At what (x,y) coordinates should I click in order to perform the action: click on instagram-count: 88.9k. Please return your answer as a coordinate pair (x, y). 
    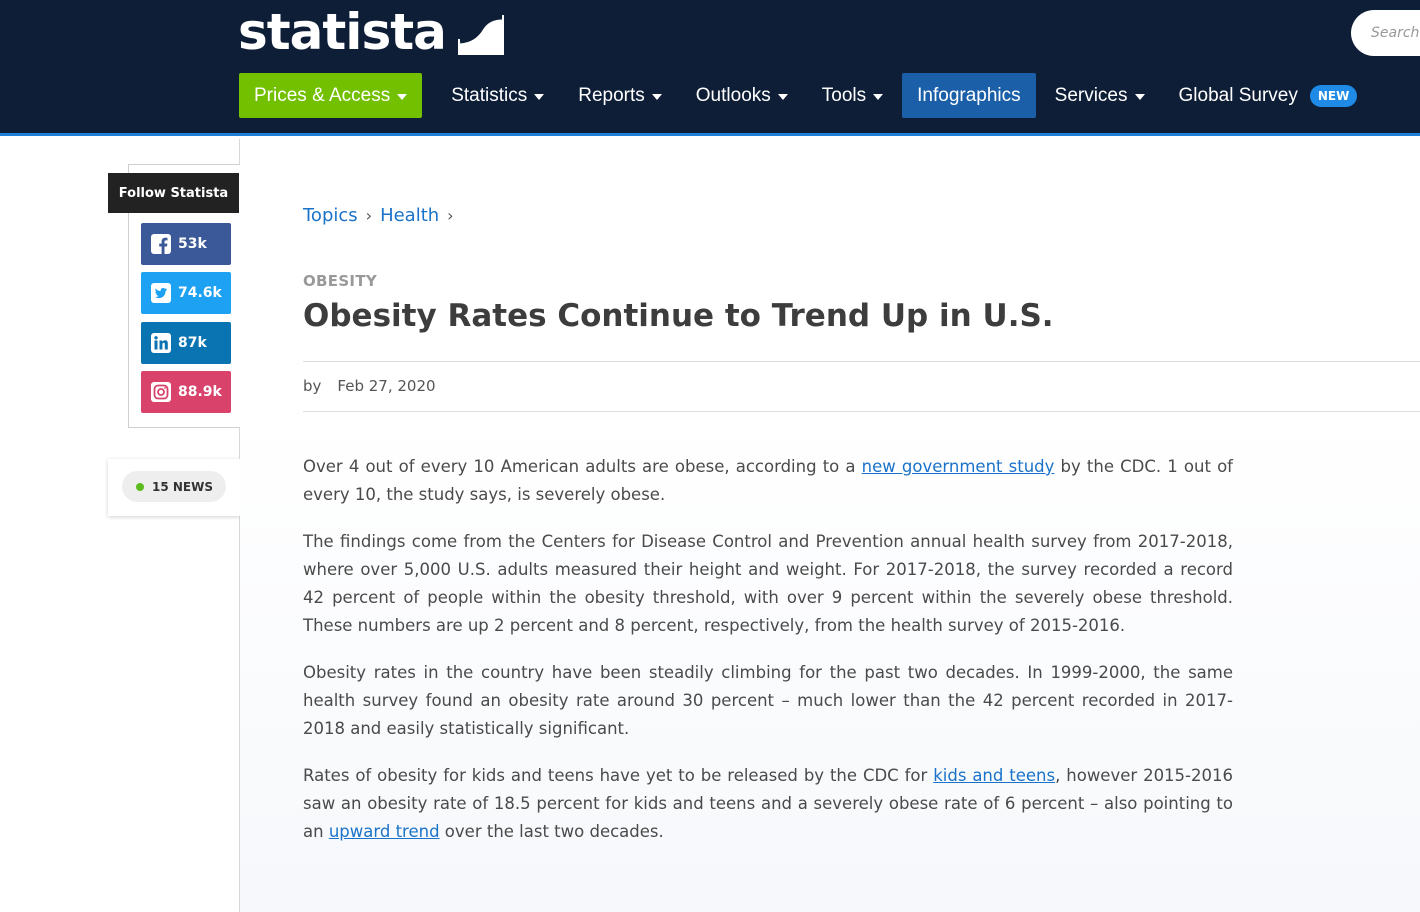
    Looking at the image, I should click on (200, 392).